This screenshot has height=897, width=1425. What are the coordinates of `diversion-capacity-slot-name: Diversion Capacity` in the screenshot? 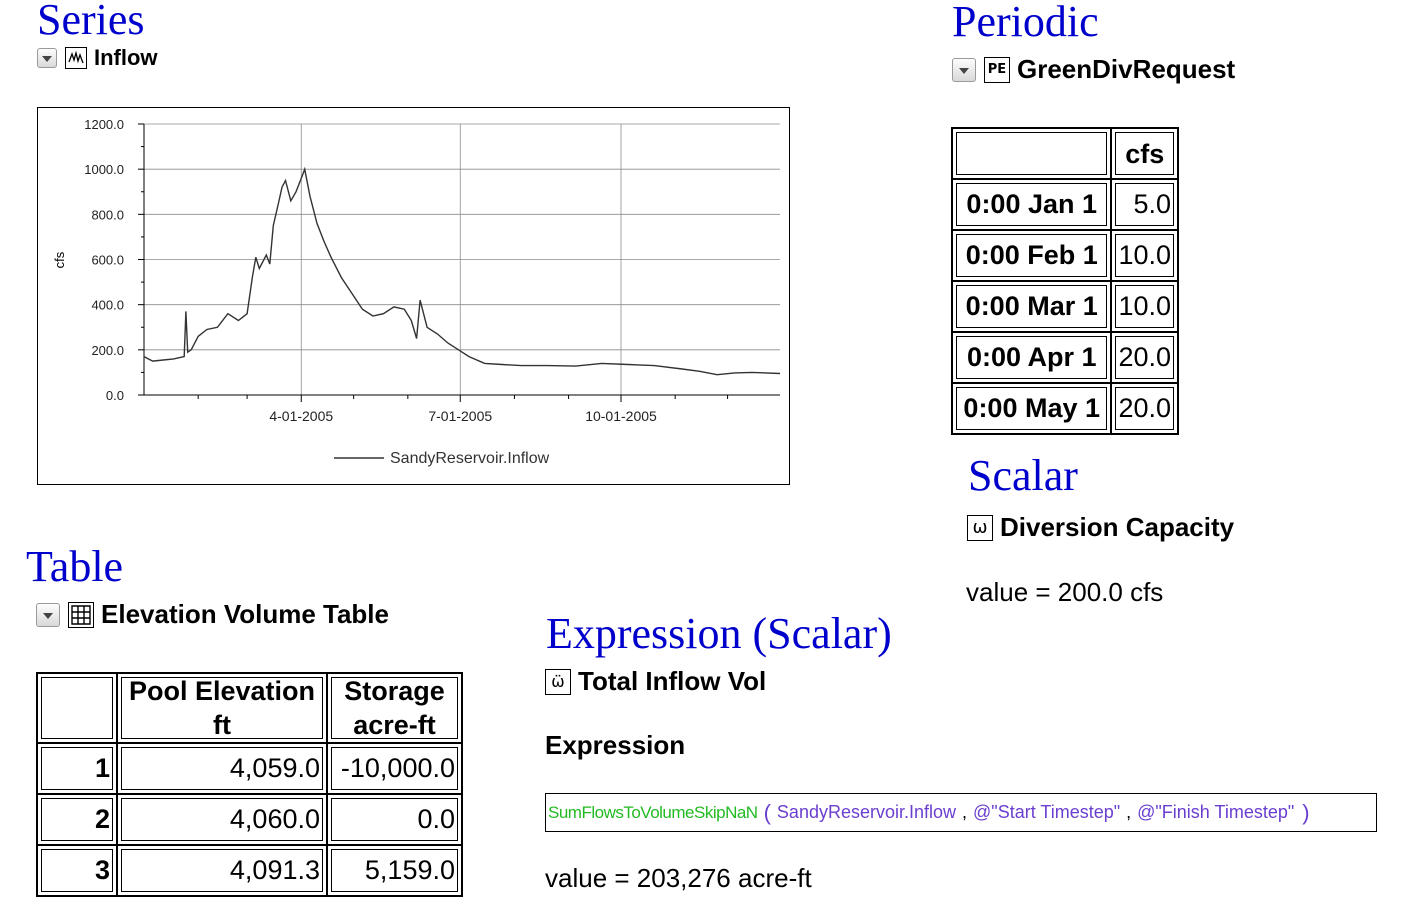 It's located at (1117, 527).